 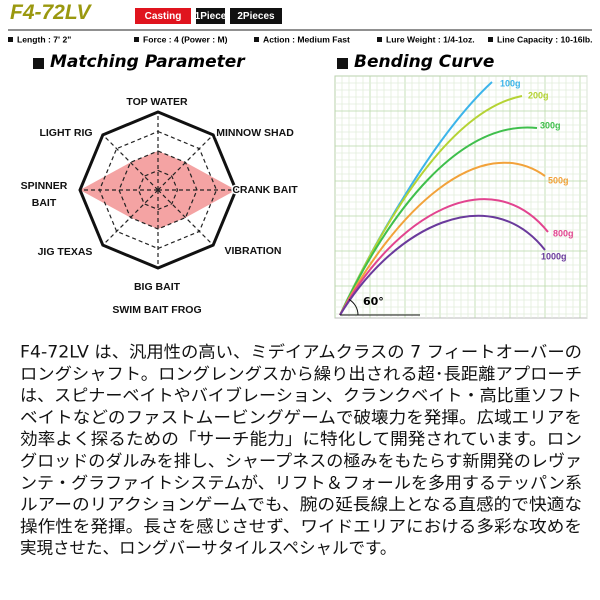 What do you see at coordinates (301, 395) in the screenshot?
I see `body-line: は、スピナーベイトやバイブレーション、クランクベイト・高比重ソフト` at bounding box center [301, 395].